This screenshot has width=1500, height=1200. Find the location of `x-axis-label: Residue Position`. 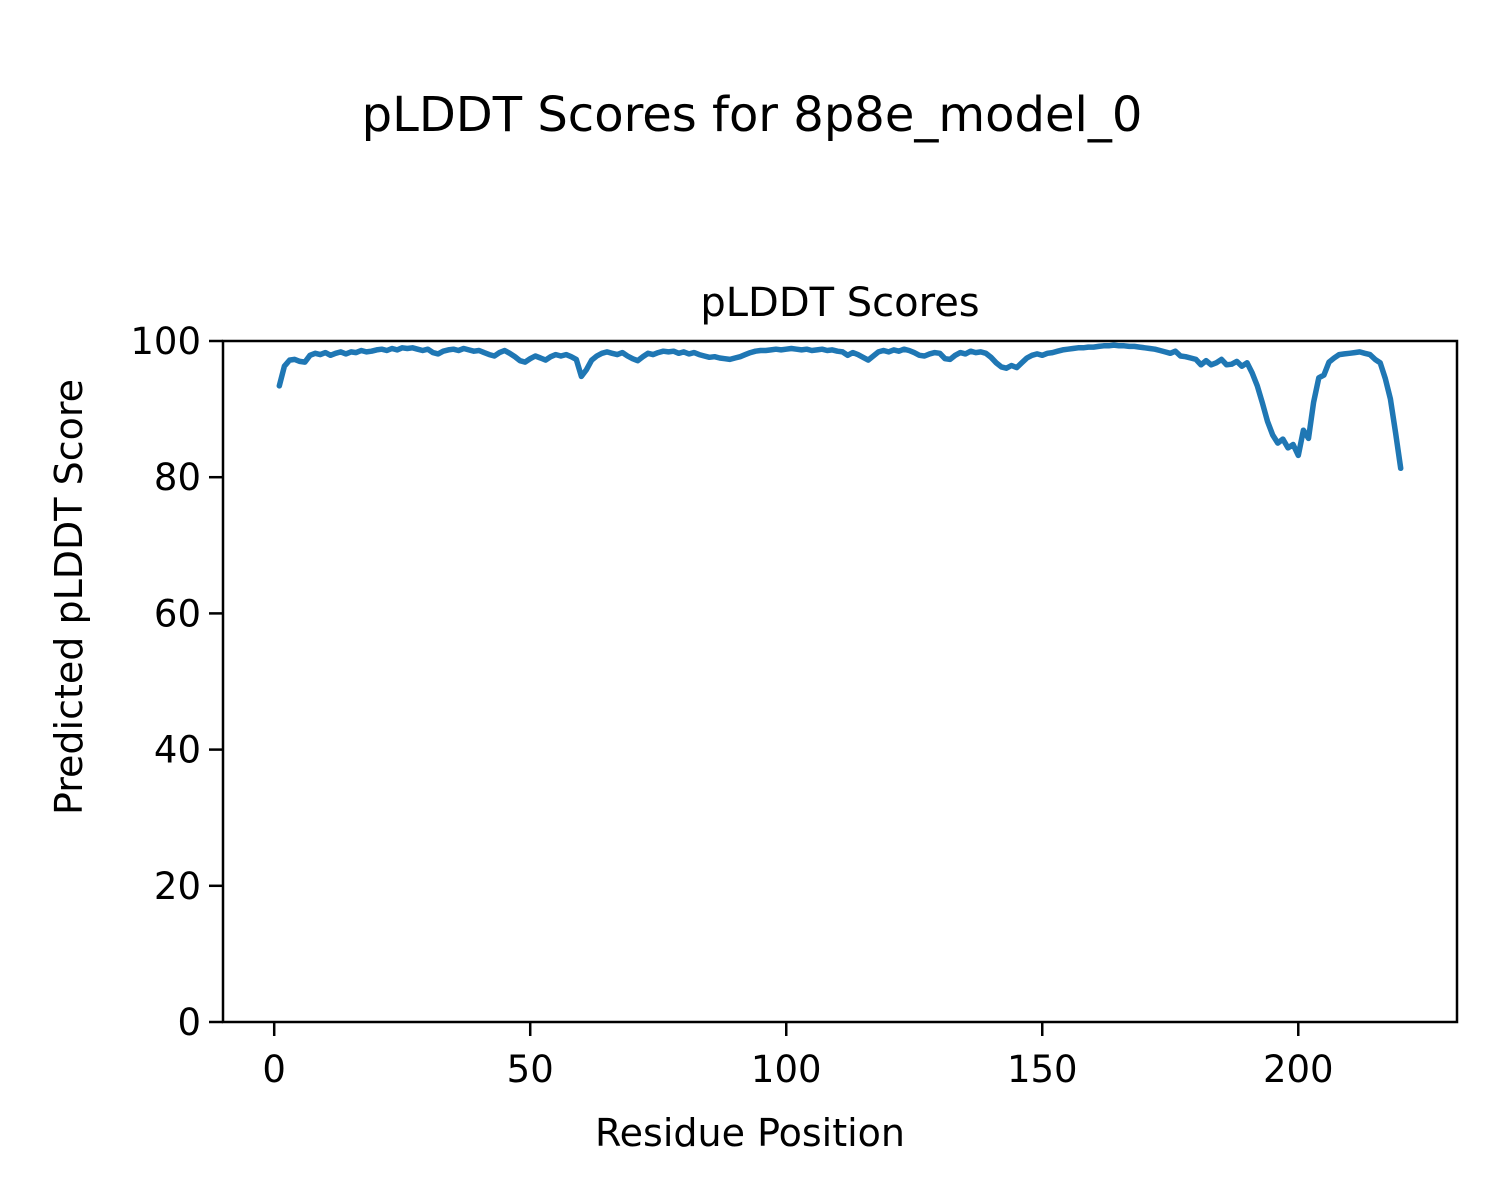

x-axis-label: Residue Position is located at coordinates (750, 1133).